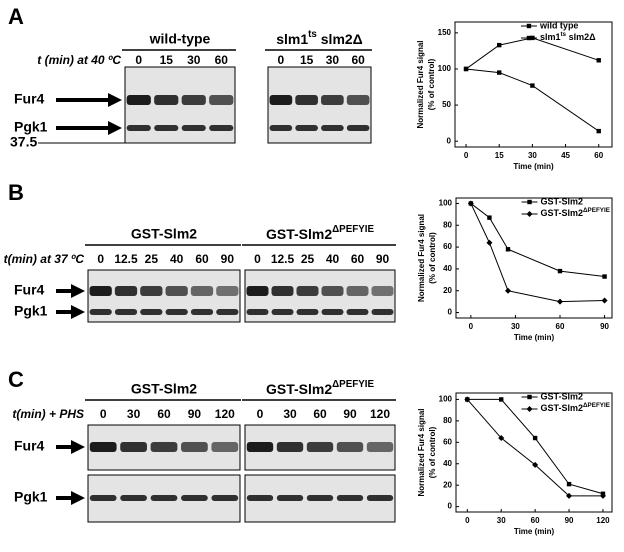 Image resolution: width=624 pixels, height=552 pixels. What do you see at coordinates (164, 414) in the screenshot?
I see `lane-label: 60` at bounding box center [164, 414].